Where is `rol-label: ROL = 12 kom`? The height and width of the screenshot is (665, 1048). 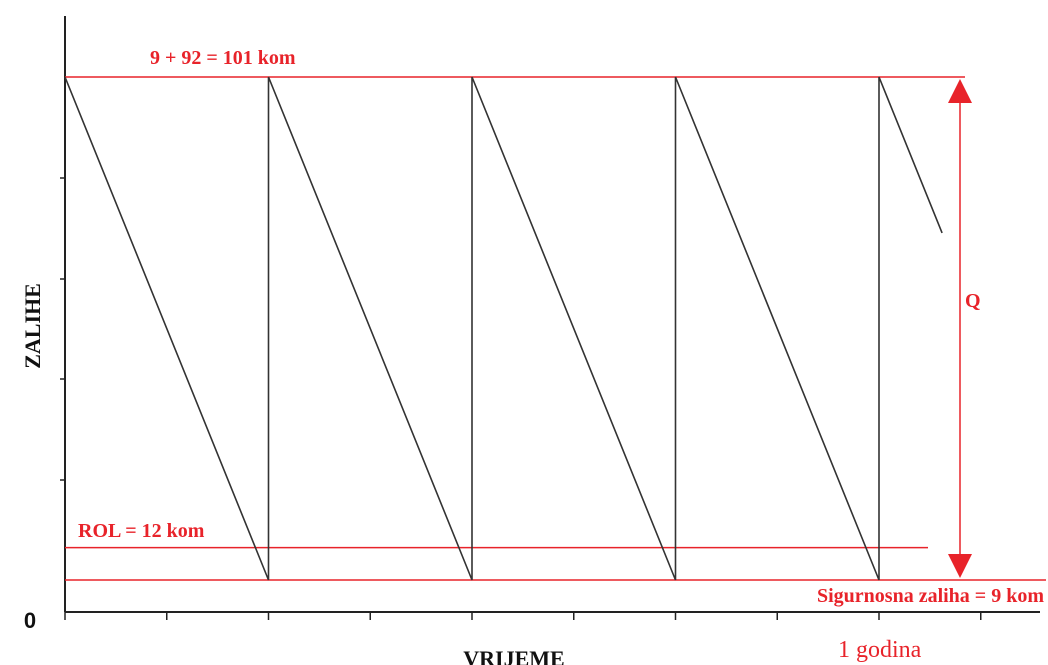 rol-label: ROL = 12 kom is located at coordinates (141, 531).